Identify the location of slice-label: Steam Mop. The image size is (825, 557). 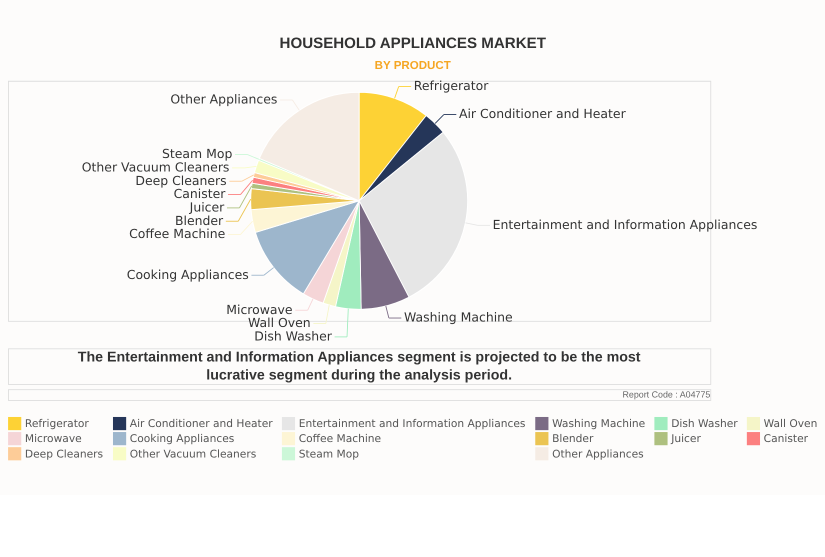
(197, 154).